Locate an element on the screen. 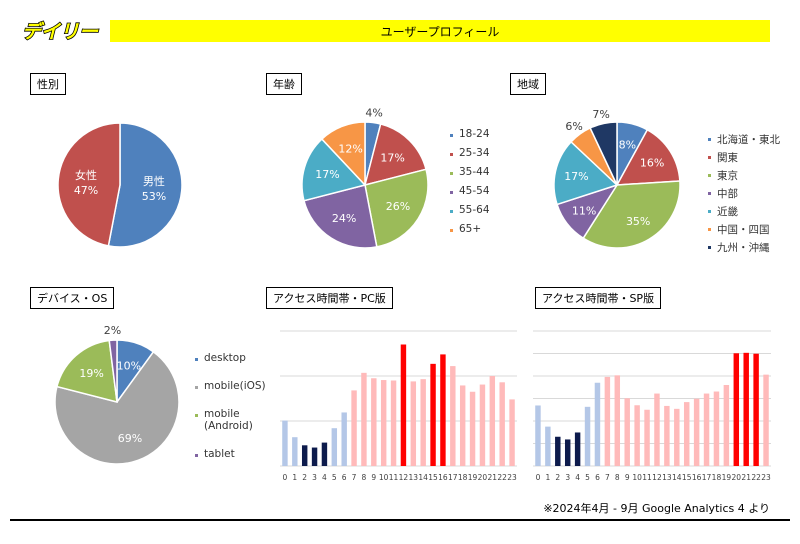 The image size is (800, 544). data-label: 24% is located at coordinates (344, 218).